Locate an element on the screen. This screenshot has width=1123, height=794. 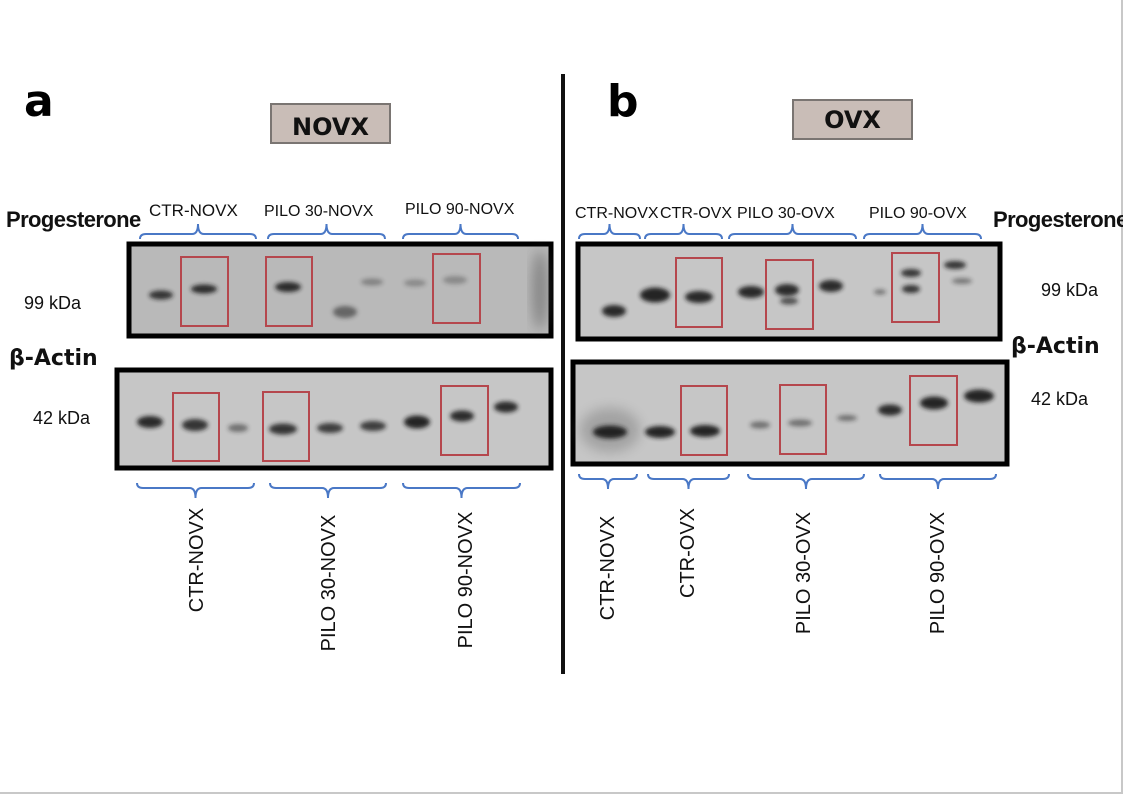
panel-letter-a: a is located at coordinates (39, 101).